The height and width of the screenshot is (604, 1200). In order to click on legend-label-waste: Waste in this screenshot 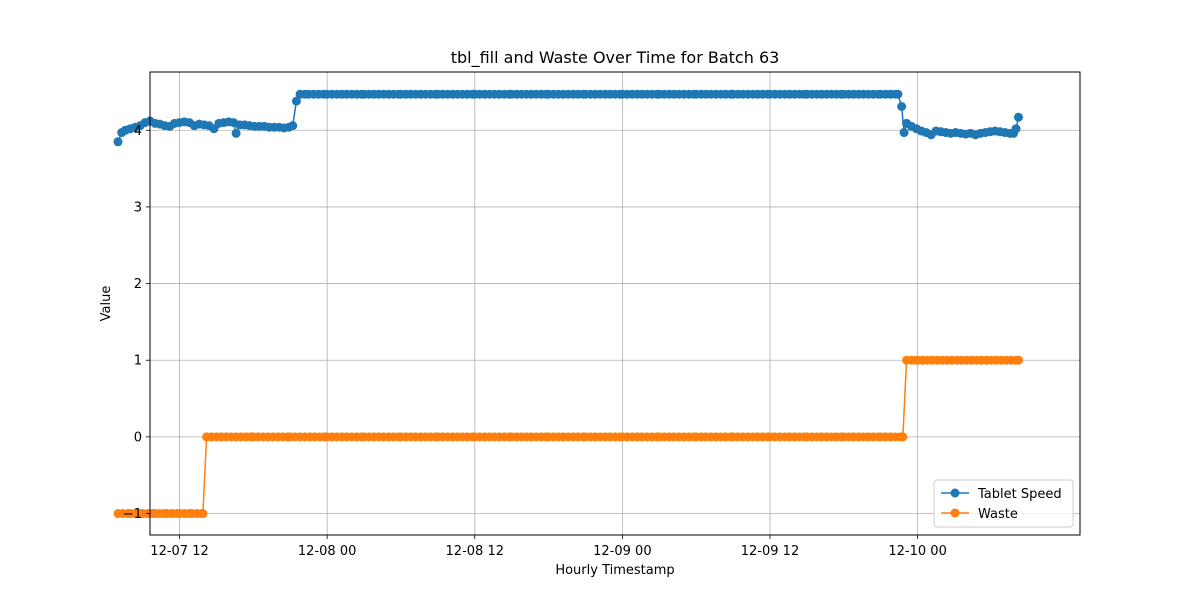, I will do `click(998, 514)`.